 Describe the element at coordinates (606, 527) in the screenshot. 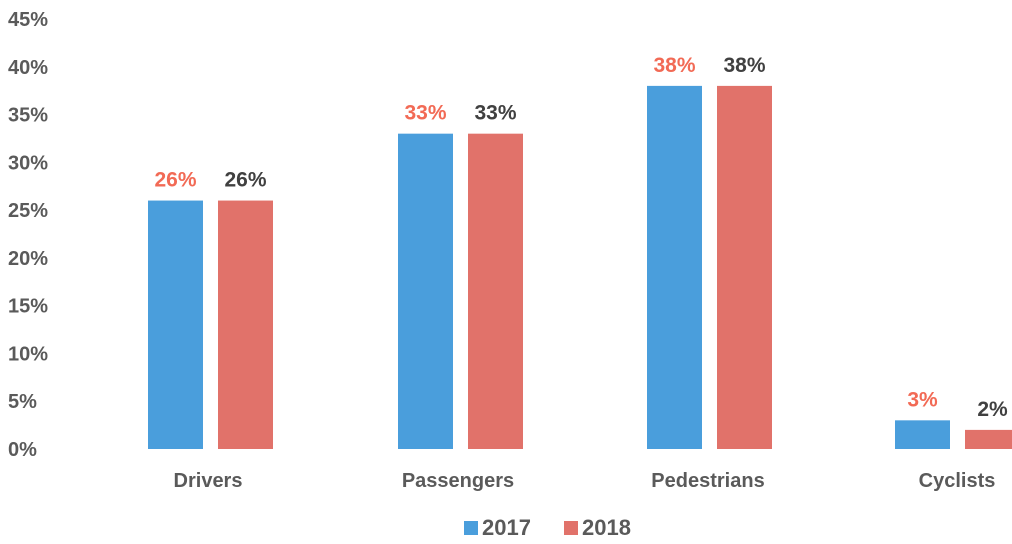

I see `legend-label-2018: 2018` at that location.